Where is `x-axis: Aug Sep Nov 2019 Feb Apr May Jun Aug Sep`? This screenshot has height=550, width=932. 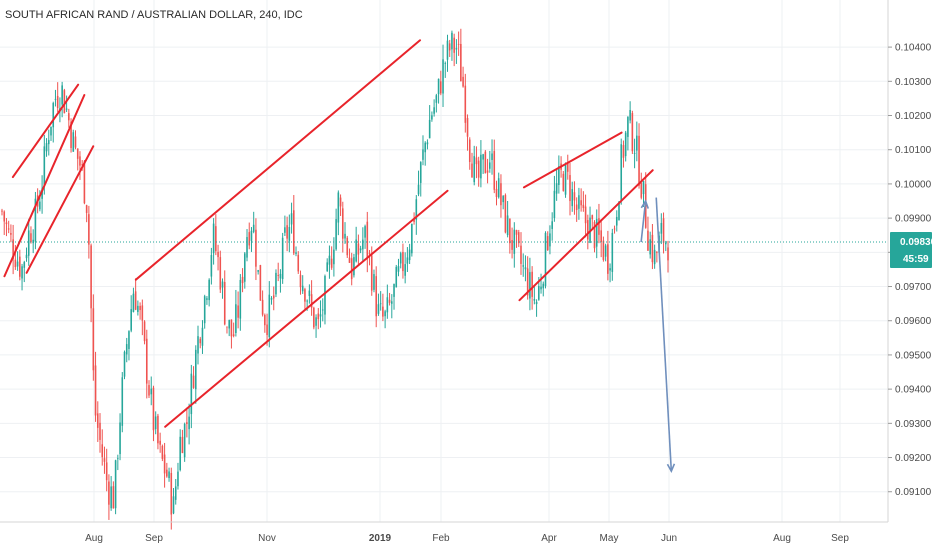 x-axis: Aug Sep Nov 2019 Feb Apr May Jun Aug Sep is located at coordinates (467, 538).